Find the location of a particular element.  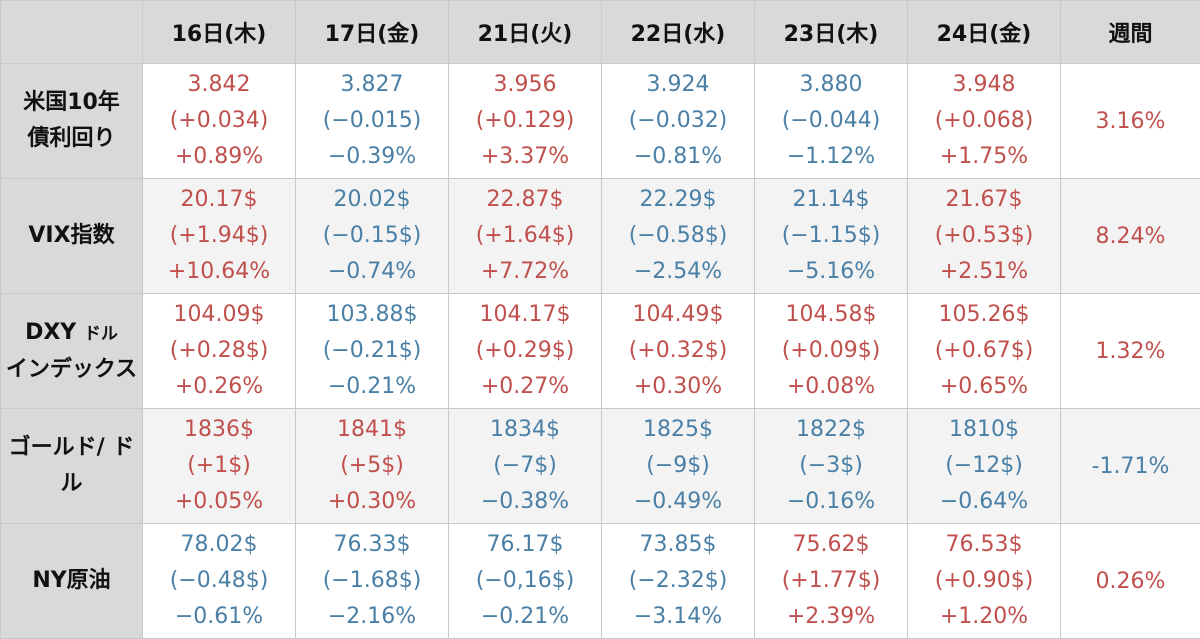

cell-value: 104.17$ is located at coordinates (525, 315).